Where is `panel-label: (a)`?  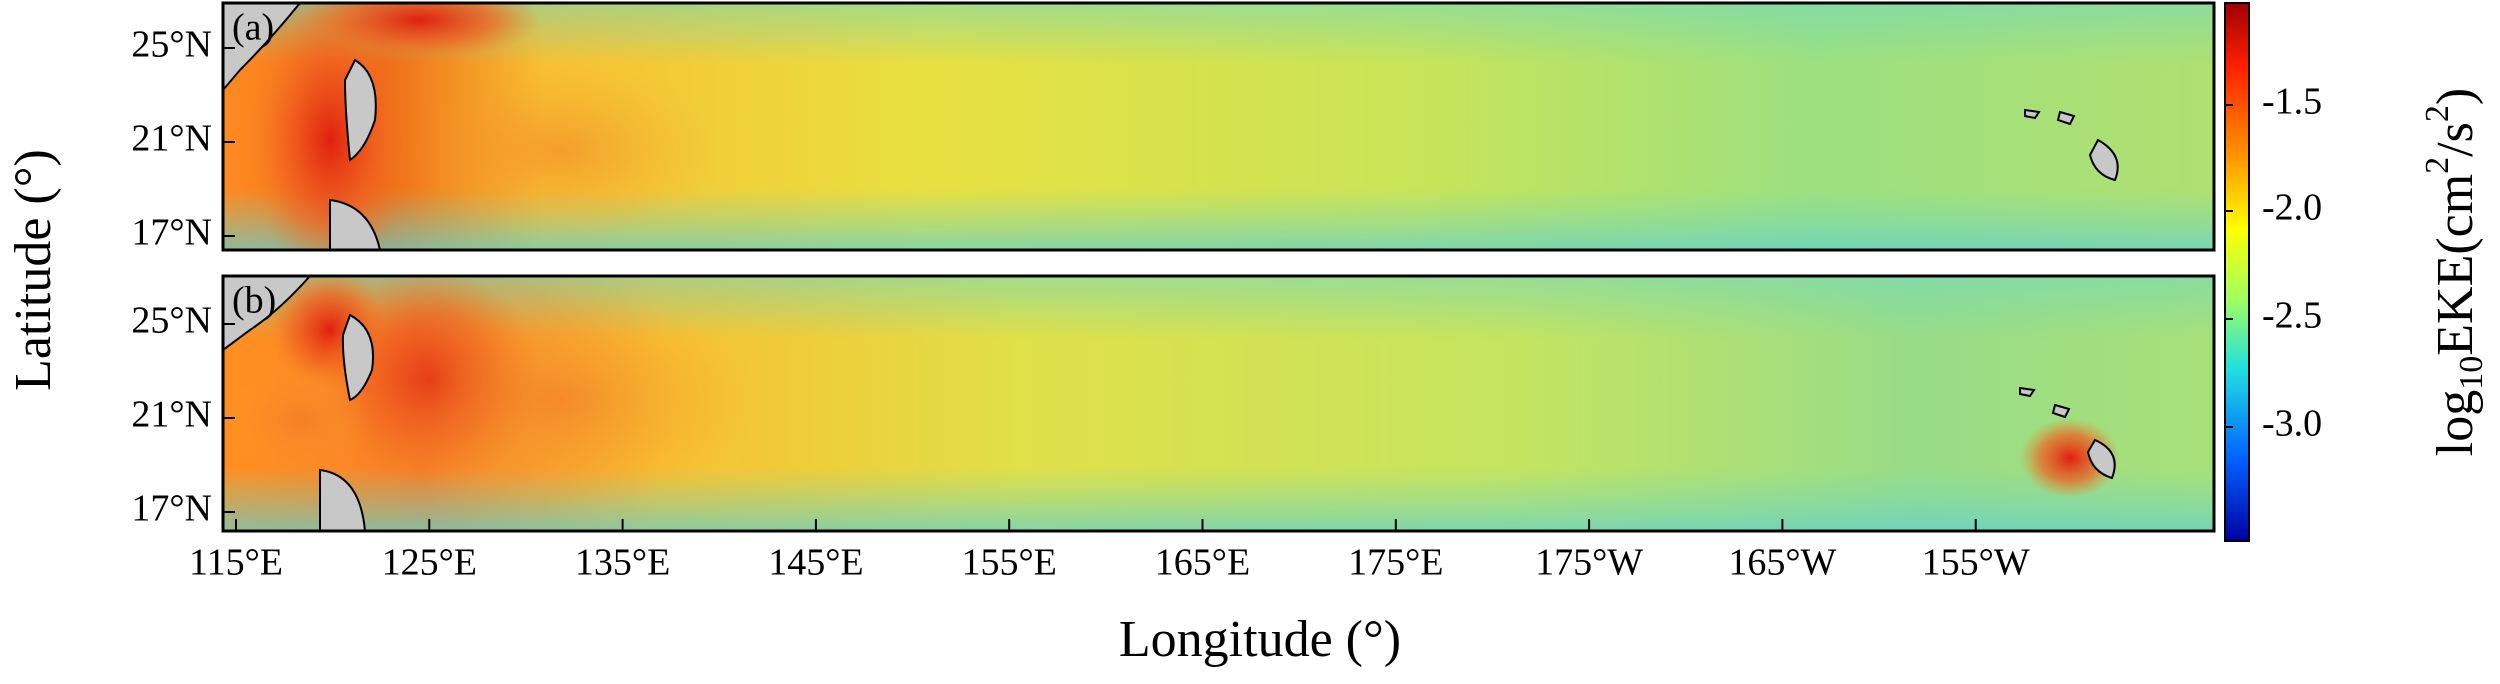
panel-label: (a) is located at coordinates (253, 28).